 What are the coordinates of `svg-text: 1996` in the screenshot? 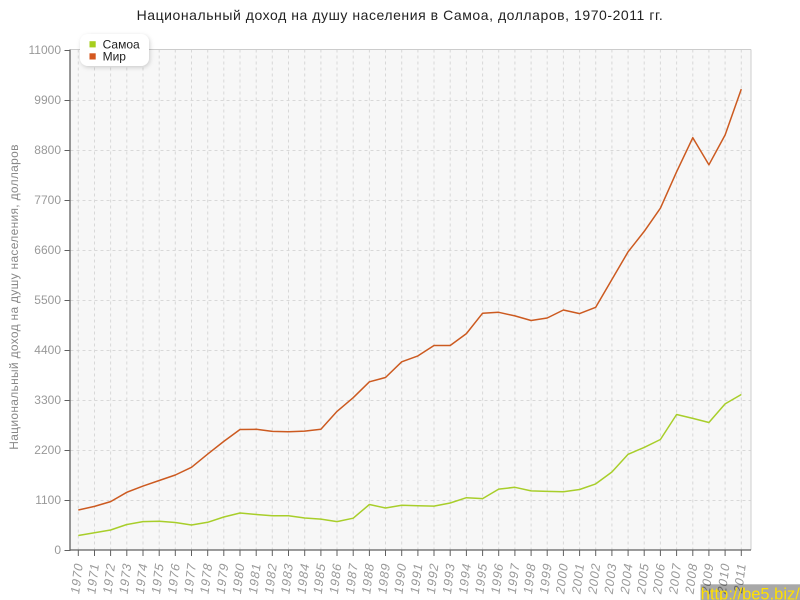 It's located at (497, 578).